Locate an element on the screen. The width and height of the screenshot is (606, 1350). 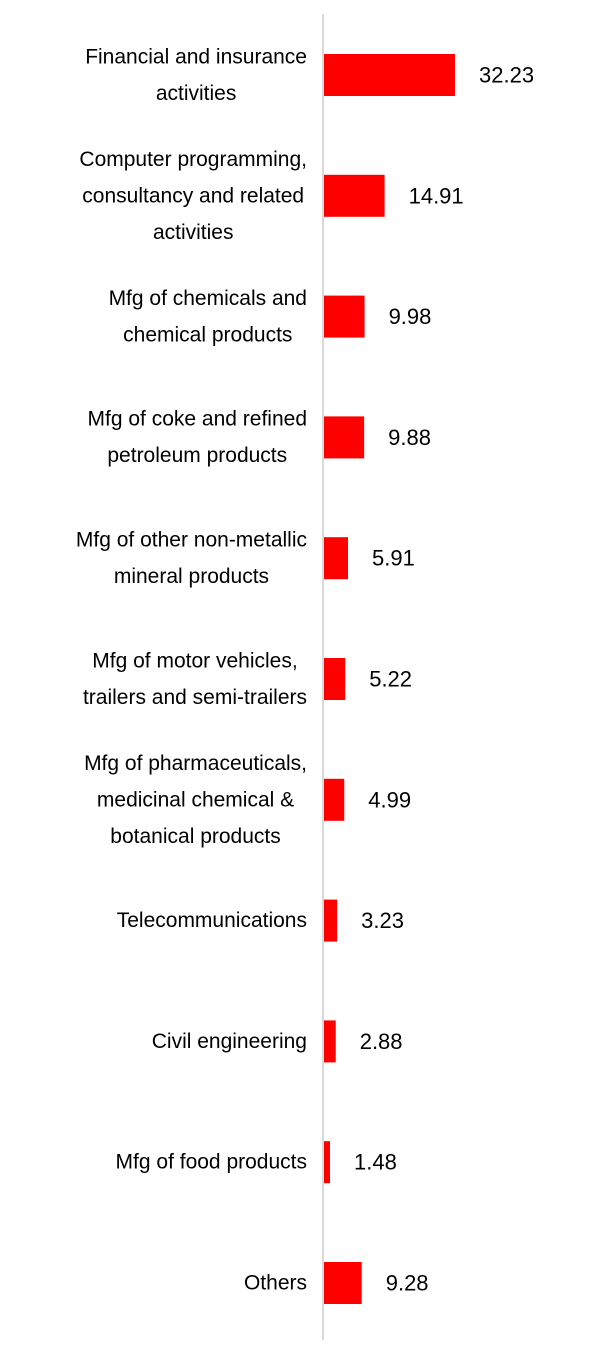
data-label: 14.91 is located at coordinates (436, 195).